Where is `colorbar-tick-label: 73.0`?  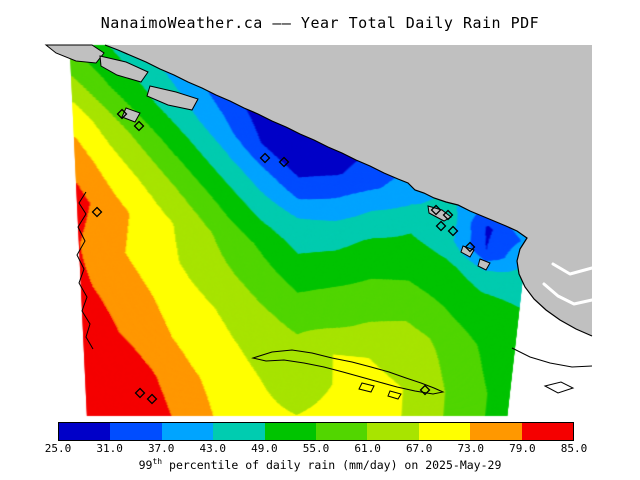 colorbar-tick-label: 73.0 is located at coordinates (471, 448).